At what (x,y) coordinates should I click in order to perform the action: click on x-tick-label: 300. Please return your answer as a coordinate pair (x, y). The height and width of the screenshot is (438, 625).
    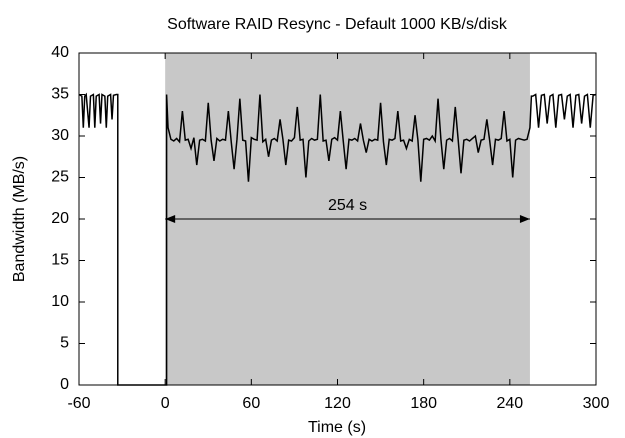
    Looking at the image, I should click on (596, 403).